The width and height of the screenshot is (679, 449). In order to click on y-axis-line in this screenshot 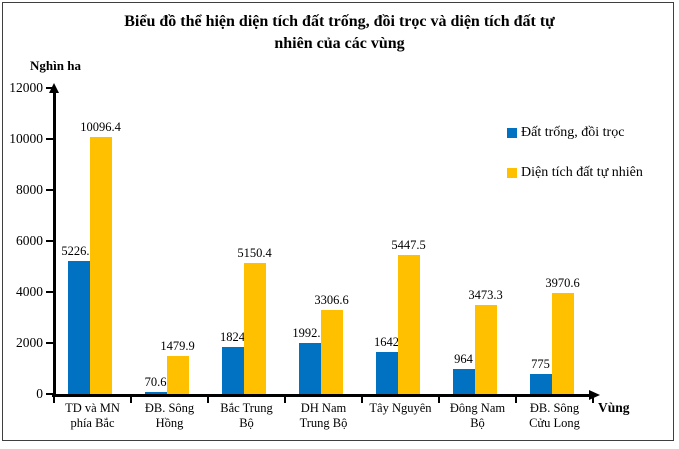, I will do `click(54, 242)`.